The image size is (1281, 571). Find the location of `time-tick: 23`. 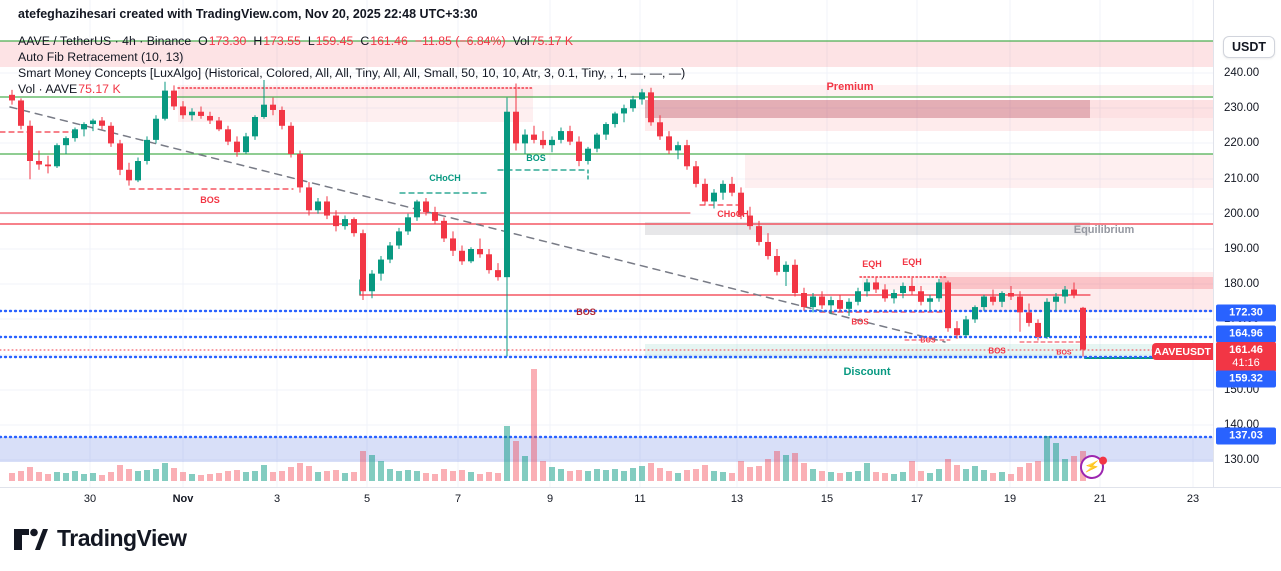

time-tick: 23 is located at coordinates (1193, 499).